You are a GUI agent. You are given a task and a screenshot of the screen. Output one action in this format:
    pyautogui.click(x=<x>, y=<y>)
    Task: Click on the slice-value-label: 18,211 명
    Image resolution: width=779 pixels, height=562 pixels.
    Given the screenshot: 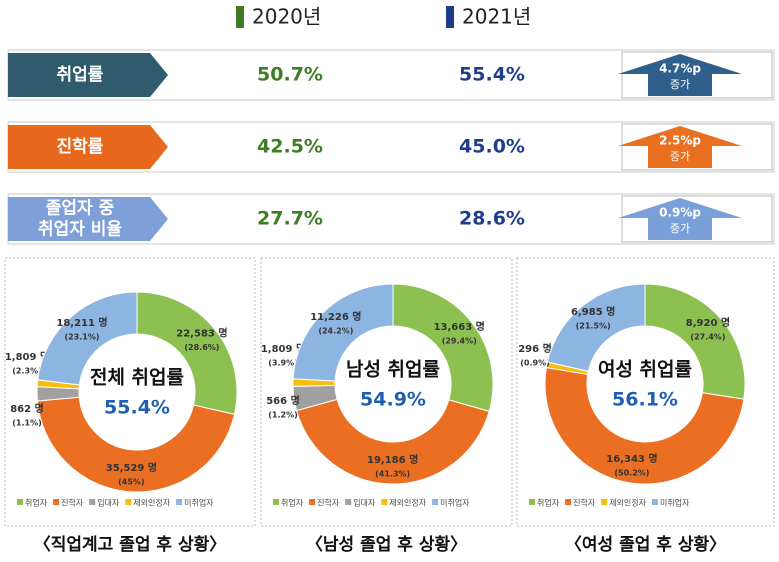 What is the action you would take?
    pyautogui.click(x=81, y=322)
    